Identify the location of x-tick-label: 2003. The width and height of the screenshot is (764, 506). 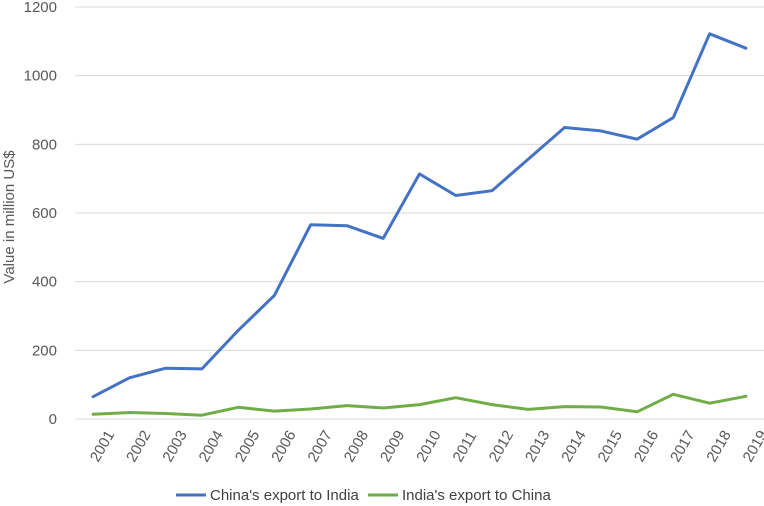
(174, 446).